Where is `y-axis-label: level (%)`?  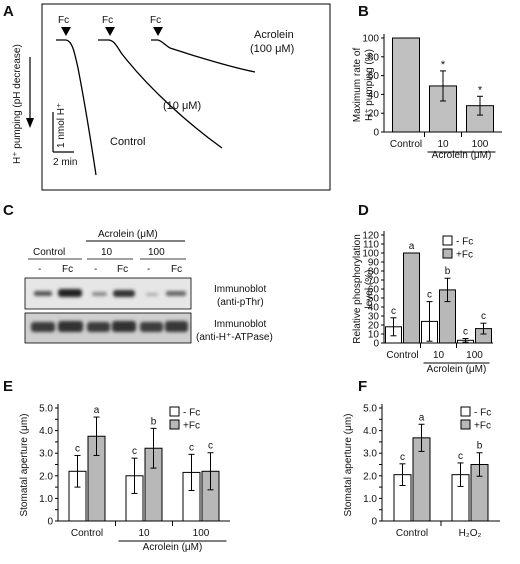 y-axis-label: level (%) is located at coordinates (369, 289).